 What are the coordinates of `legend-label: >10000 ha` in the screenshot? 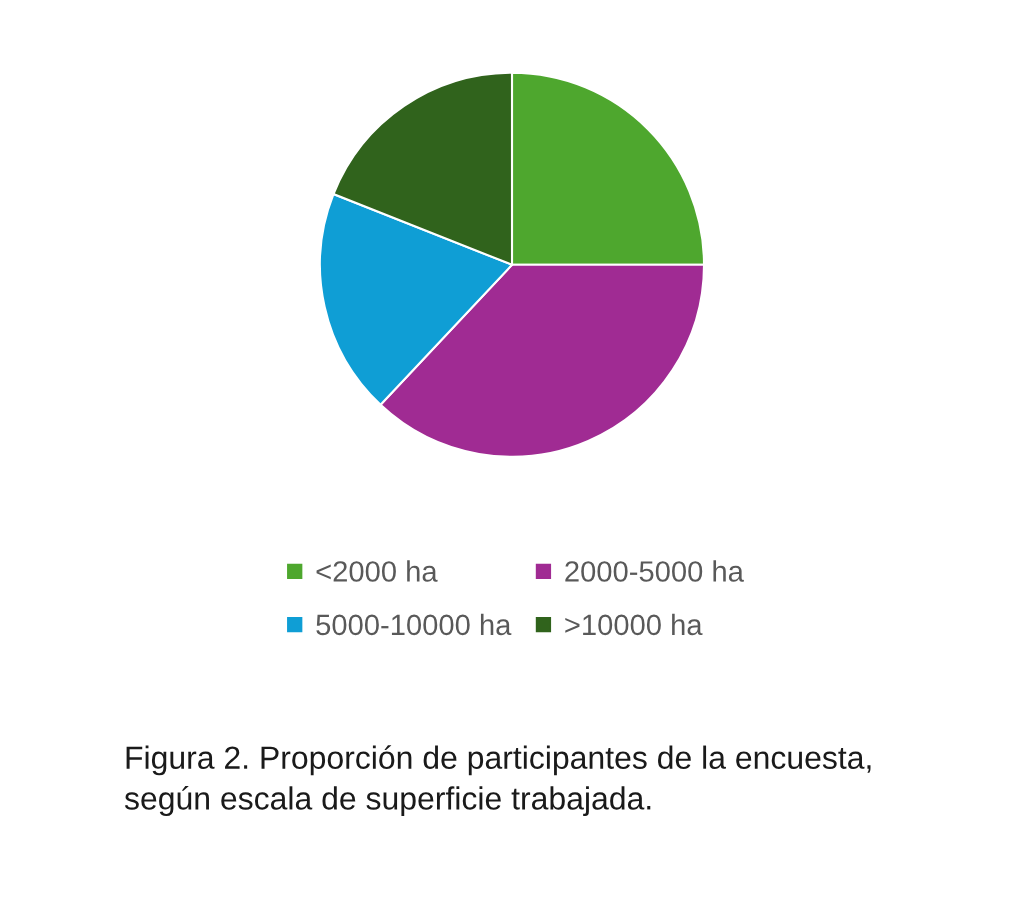 It's located at (634, 624).